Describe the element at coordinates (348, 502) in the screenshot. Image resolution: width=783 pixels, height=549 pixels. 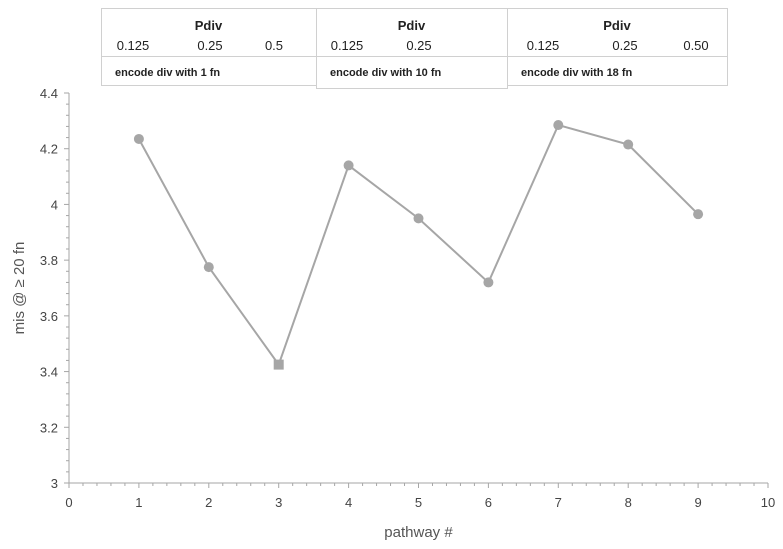
I see `x-tick-label: 4` at that location.